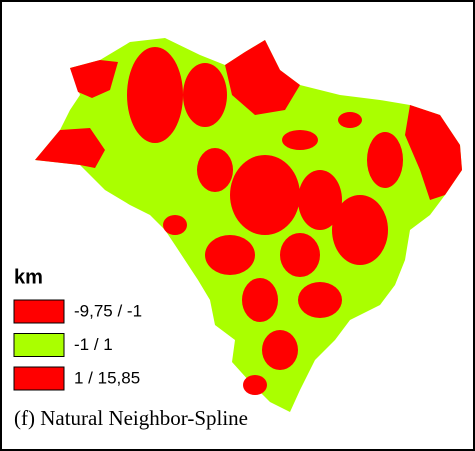 This screenshot has width=475, height=451. Describe the element at coordinates (131, 418) in the screenshot. I see `caption: (f) Natural Neighbor-Spline` at that location.